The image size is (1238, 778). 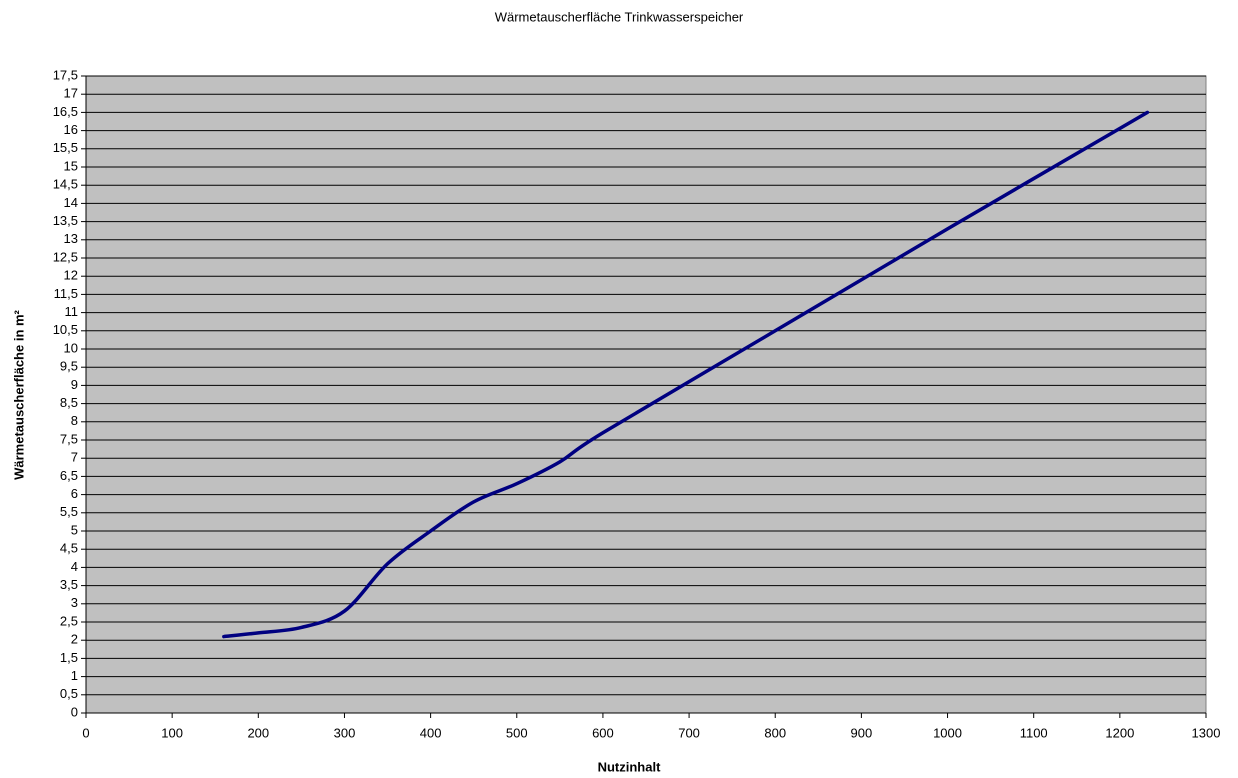 I want to click on y-tick-label: 7,5, so click(x=69, y=438).